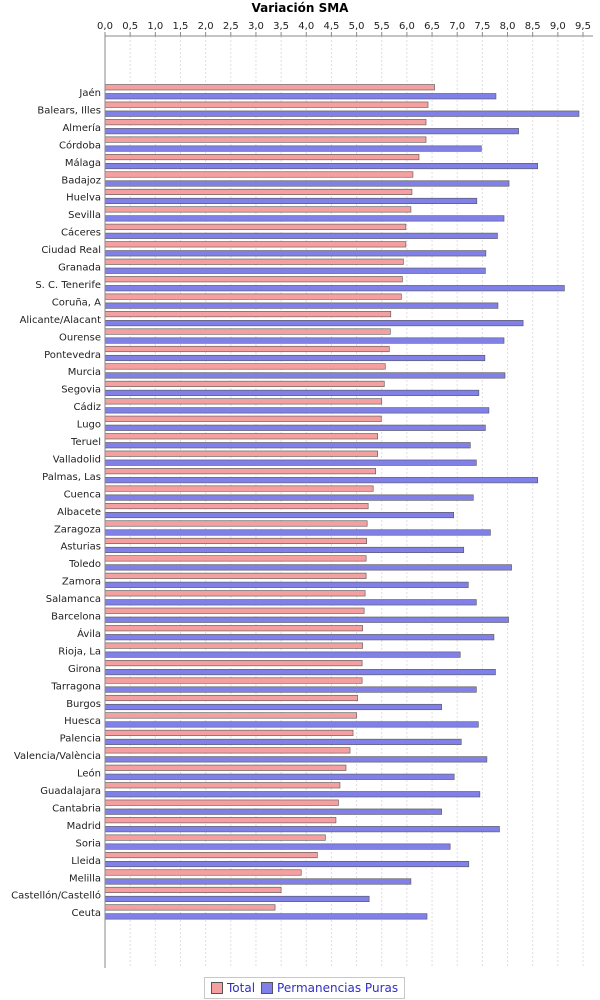 This screenshot has height=1000, width=600. Describe the element at coordinates (68, 285) in the screenshot. I see `category-label: S. C. Tenerife` at that location.